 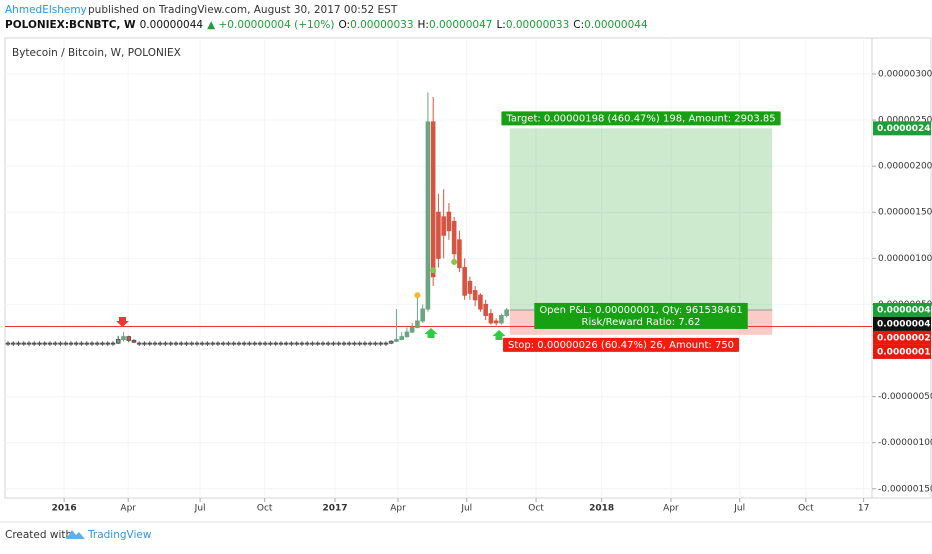 What do you see at coordinates (270, 25) in the screenshot?
I see `legend-change: ▲ +0.00000004 (+10%)` at bounding box center [270, 25].